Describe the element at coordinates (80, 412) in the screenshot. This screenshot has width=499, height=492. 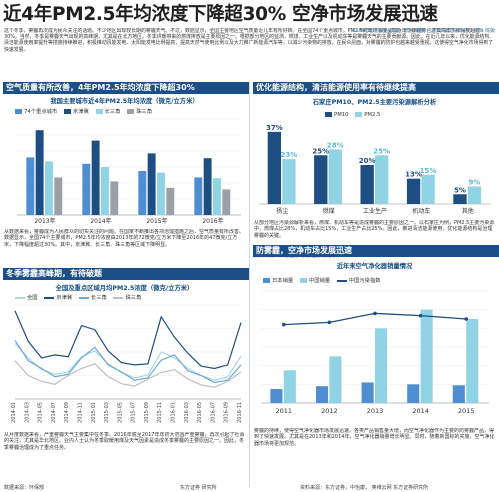
I see `x-tick-label: 2014-11` at that location.